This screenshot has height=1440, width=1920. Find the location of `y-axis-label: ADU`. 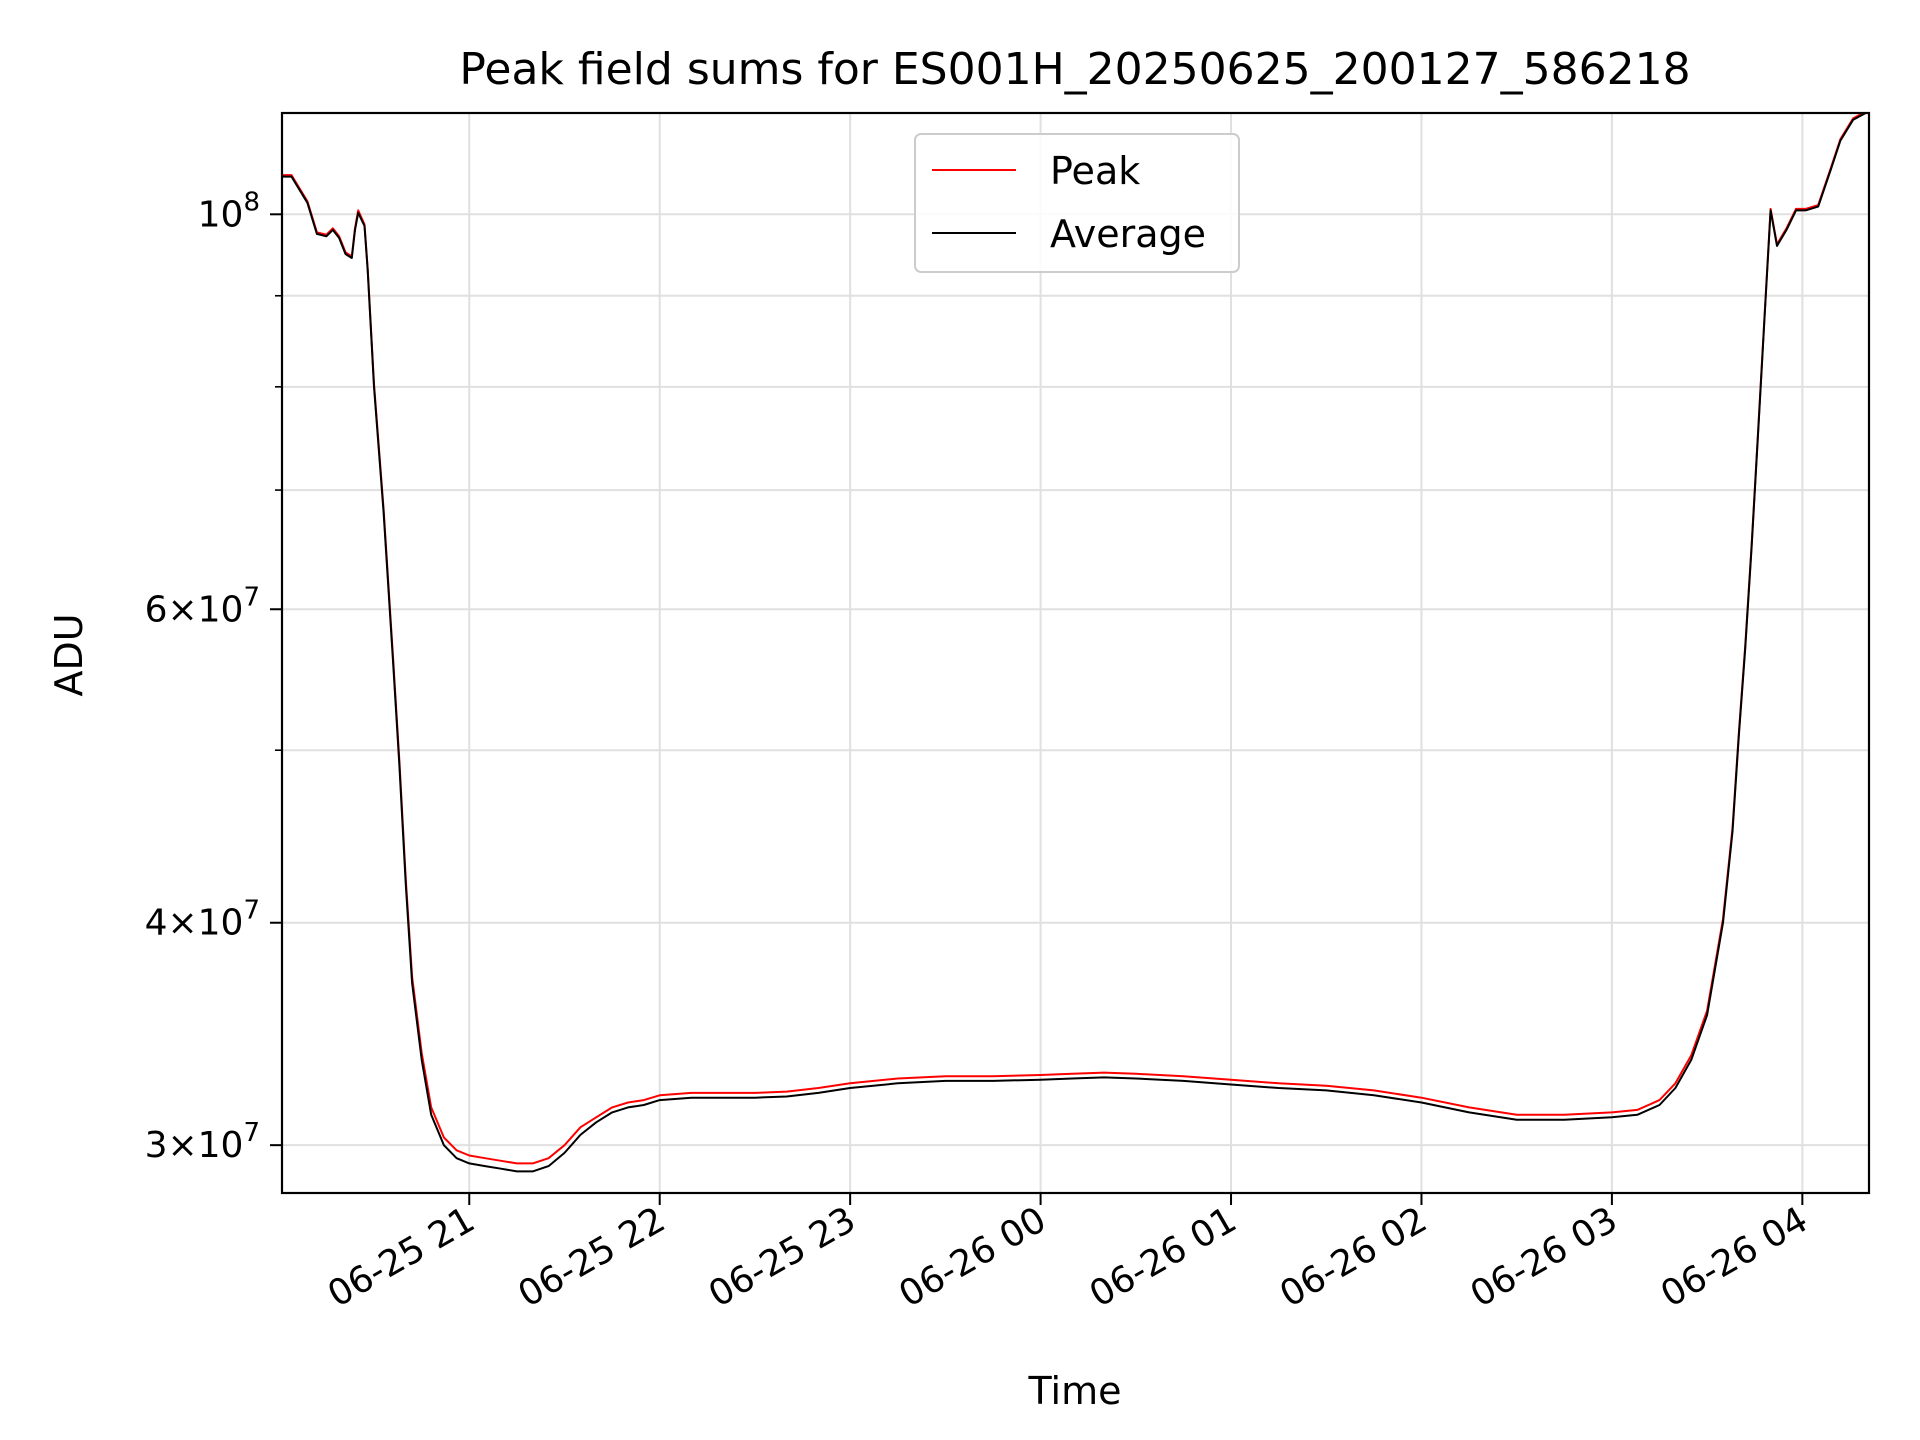

y-axis-label: ADU is located at coordinates (69, 654).